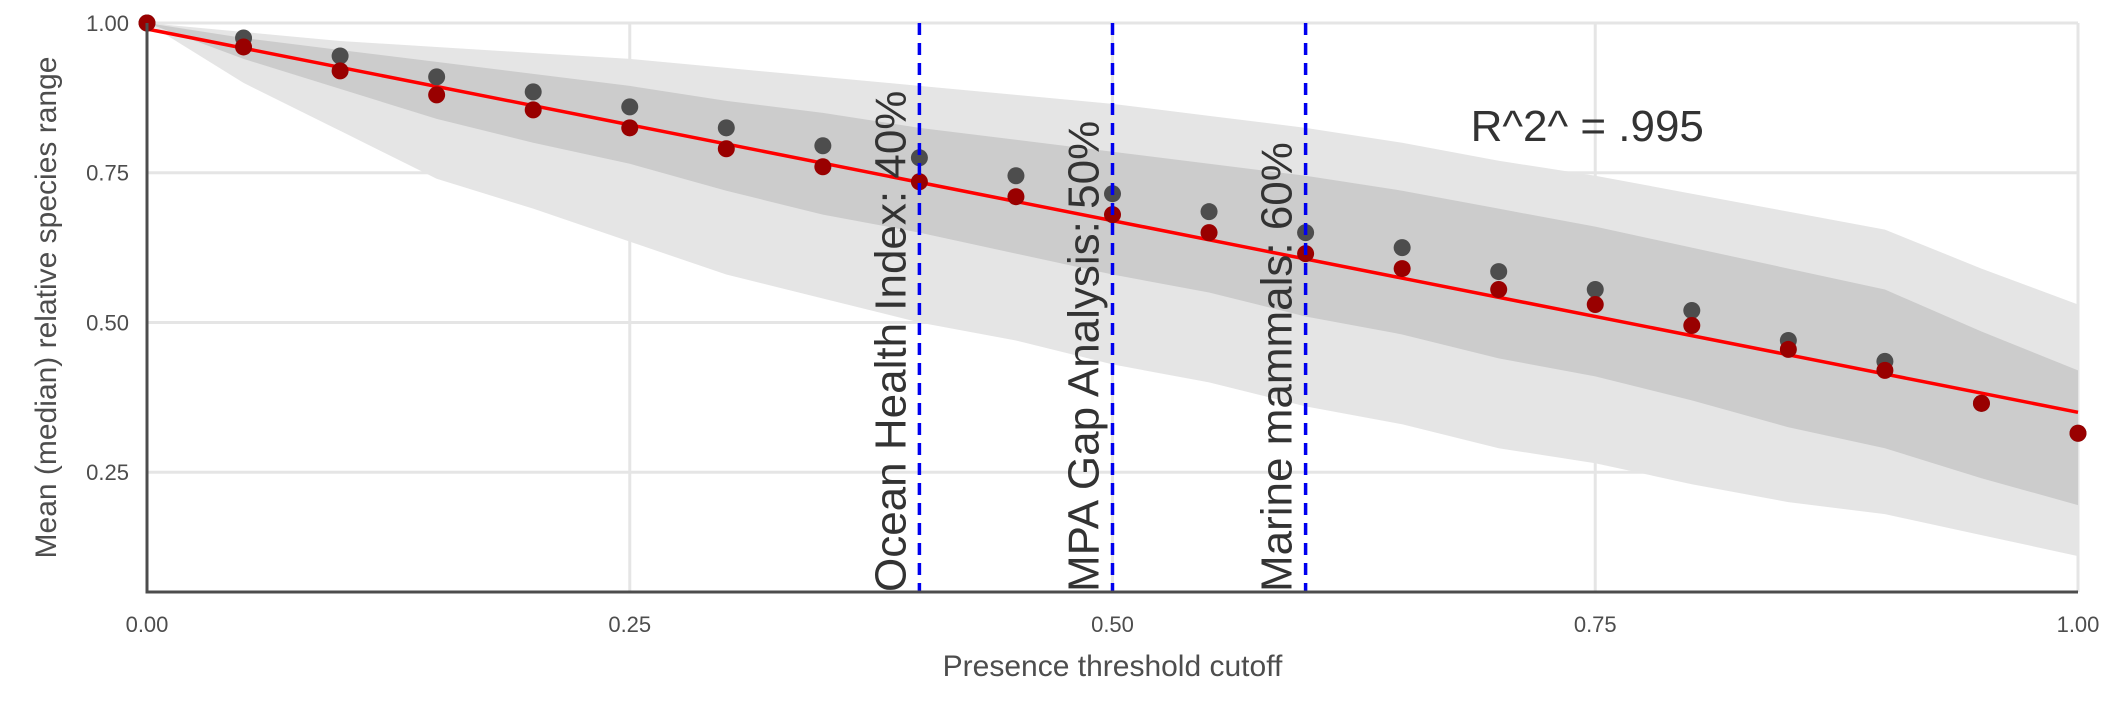  Describe the element at coordinates (1587, 126) in the screenshot. I see `r-squared-annotation: R^2^ = .995` at that location.